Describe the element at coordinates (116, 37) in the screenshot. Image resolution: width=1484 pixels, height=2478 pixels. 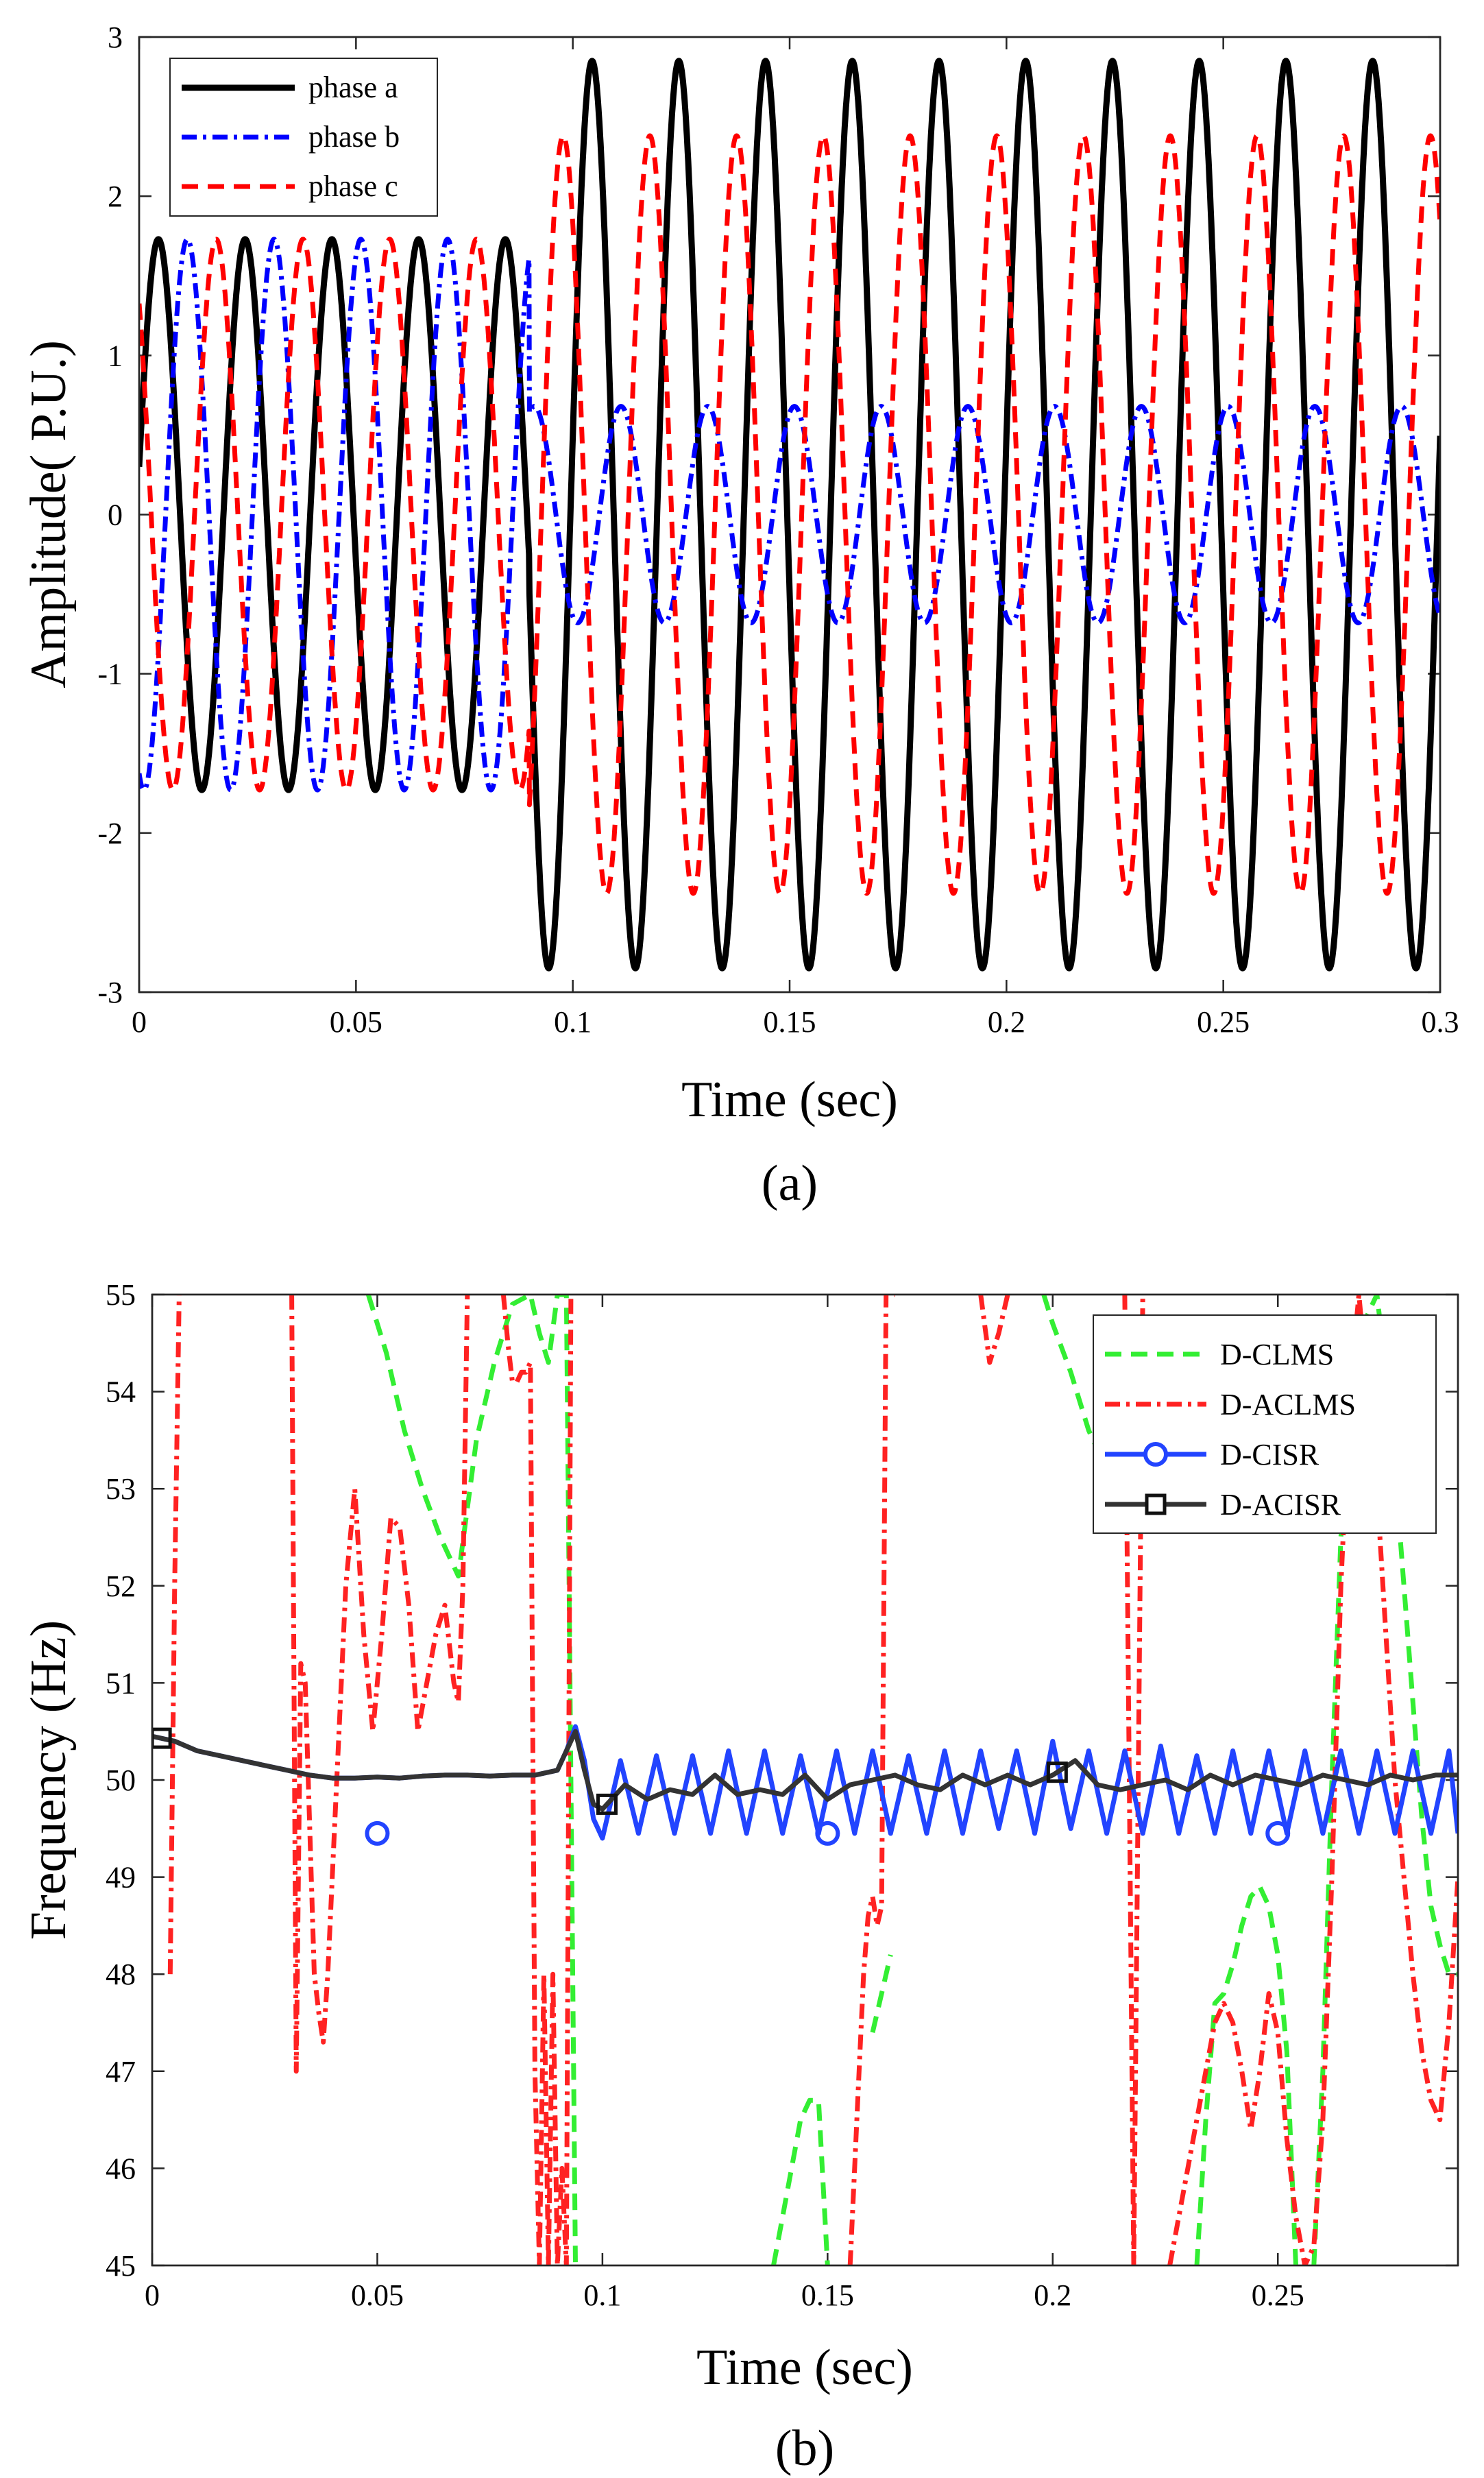
I see `panel-a-ytick-label: 3` at that location.